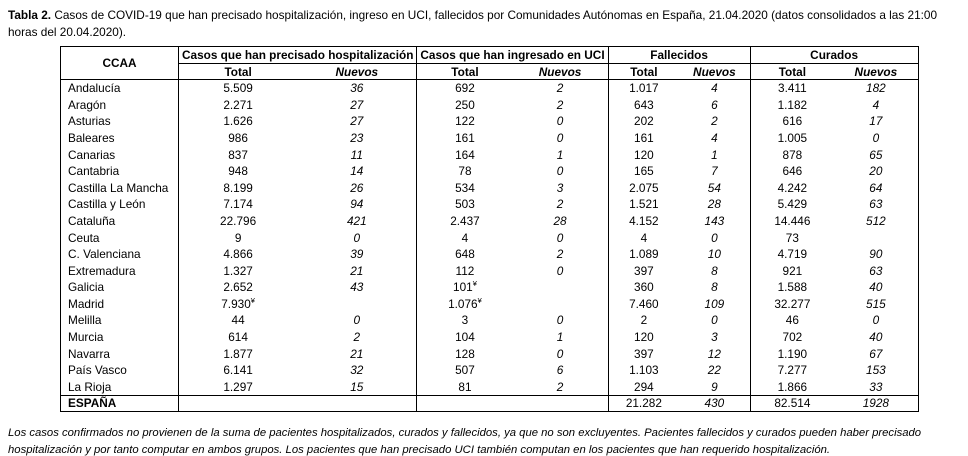 This screenshot has width=968, height=456. What do you see at coordinates (89, 121) in the screenshot?
I see `ccaa-cell: Asturias` at bounding box center [89, 121].